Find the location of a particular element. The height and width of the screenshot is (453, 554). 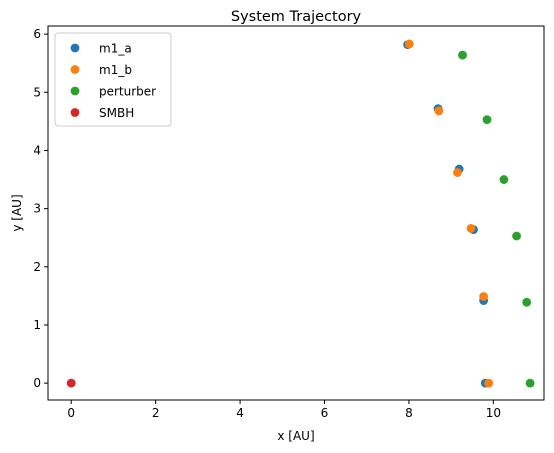

legend: m1_a m1_b perturber SMBH is located at coordinates (113, 79).